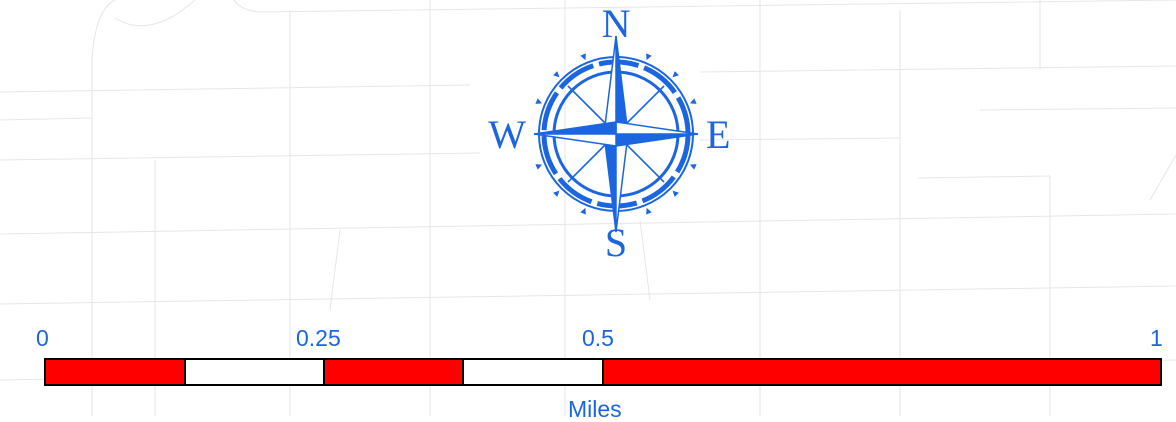  I want to click on scale-unit-label: Miles, so click(595, 409).